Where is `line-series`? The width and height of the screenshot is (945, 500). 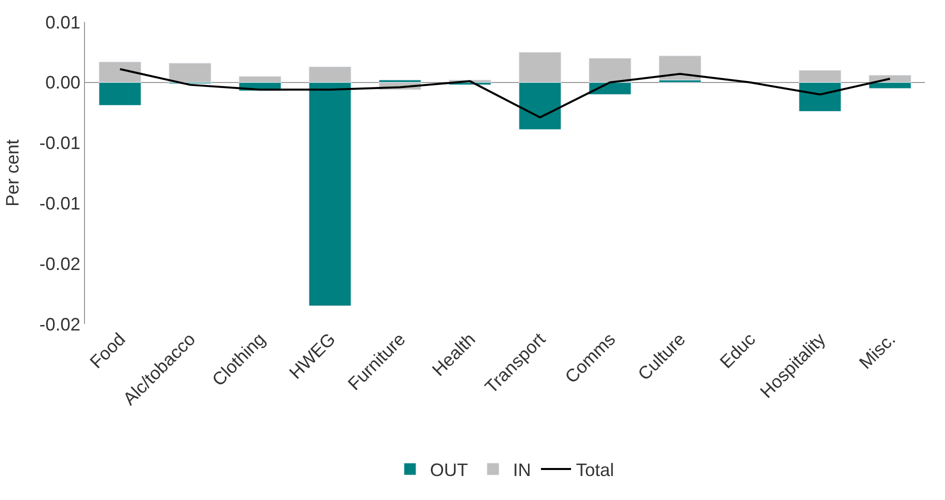 line-series is located at coordinates (505, 93).